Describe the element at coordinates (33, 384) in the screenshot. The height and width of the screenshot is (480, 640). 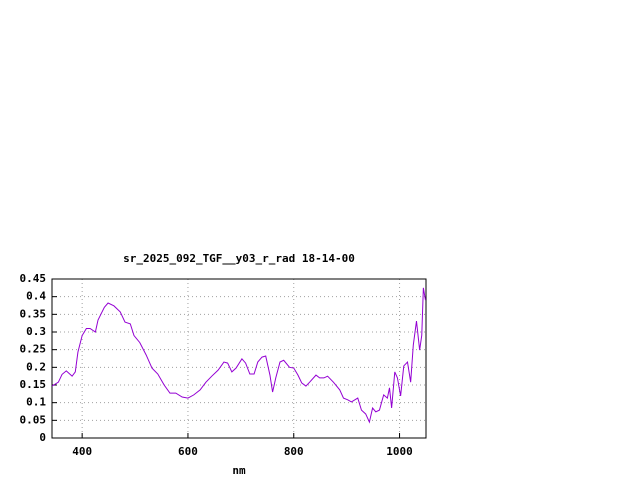
I see `y-tick-label: 0.15` at that location.